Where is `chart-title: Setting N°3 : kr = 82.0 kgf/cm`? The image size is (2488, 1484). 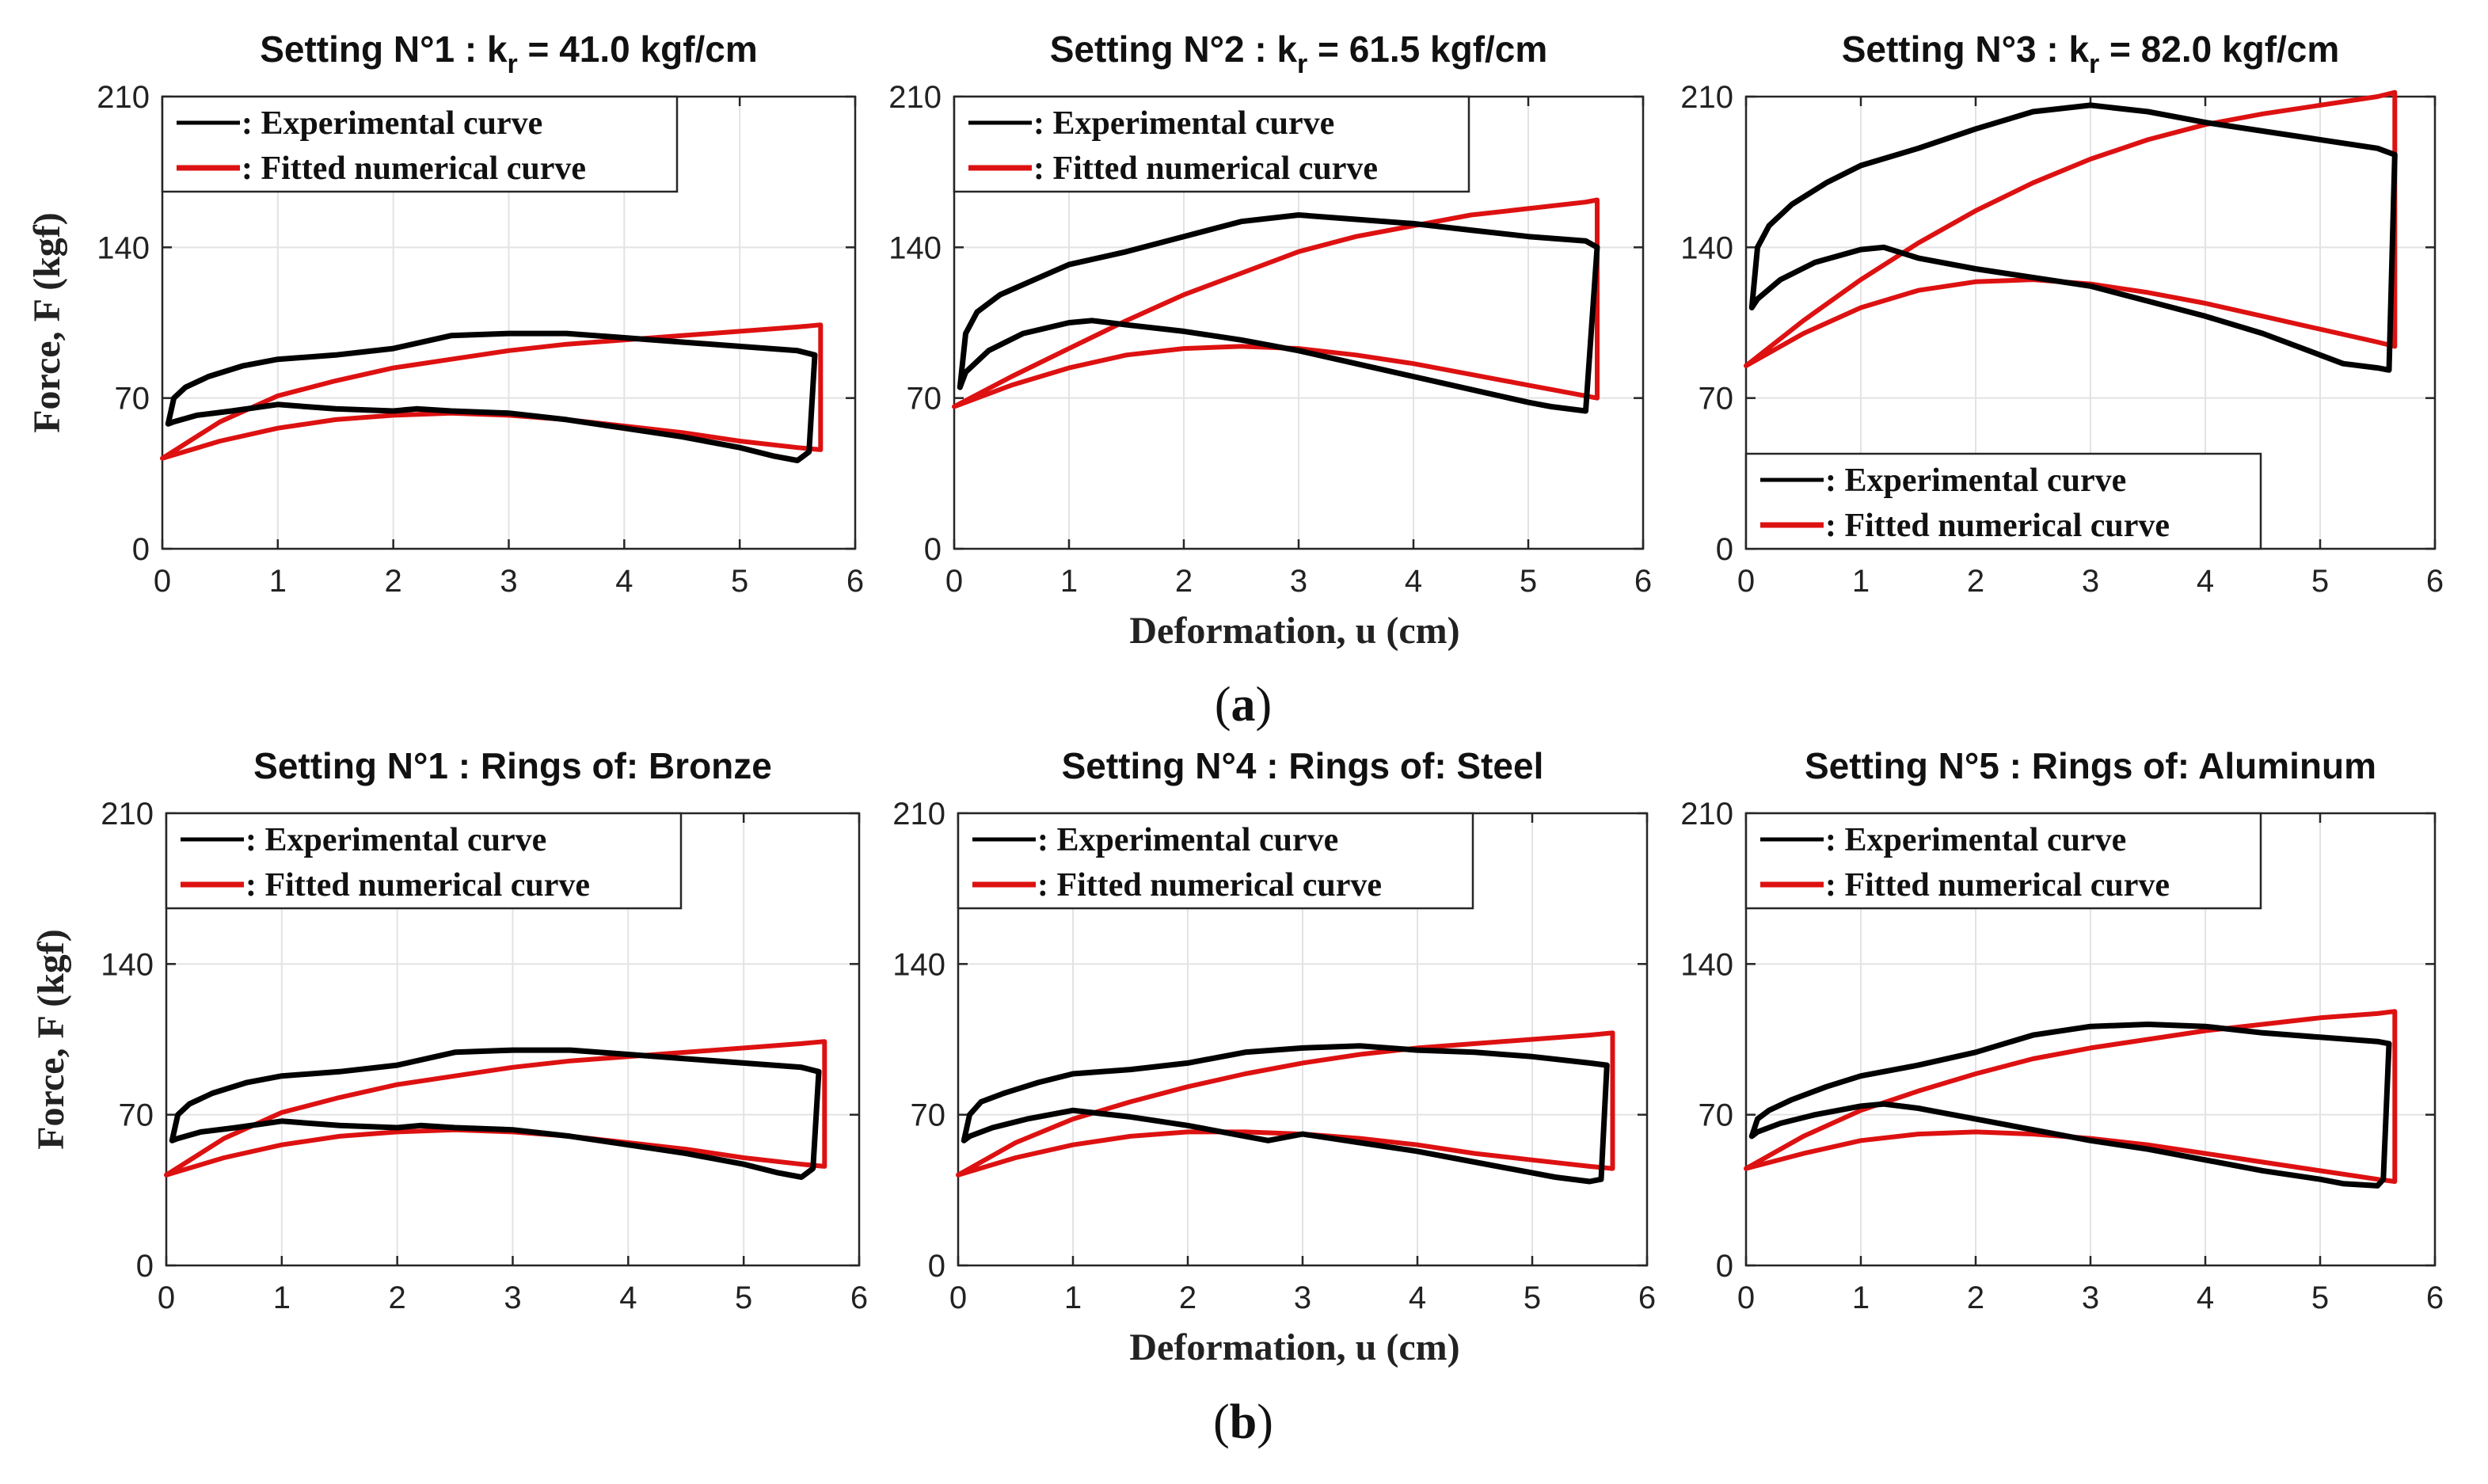
chart-title: Setting N°3 : kr = 82.0 kgf/cm is located at coordinates (2091, 54).